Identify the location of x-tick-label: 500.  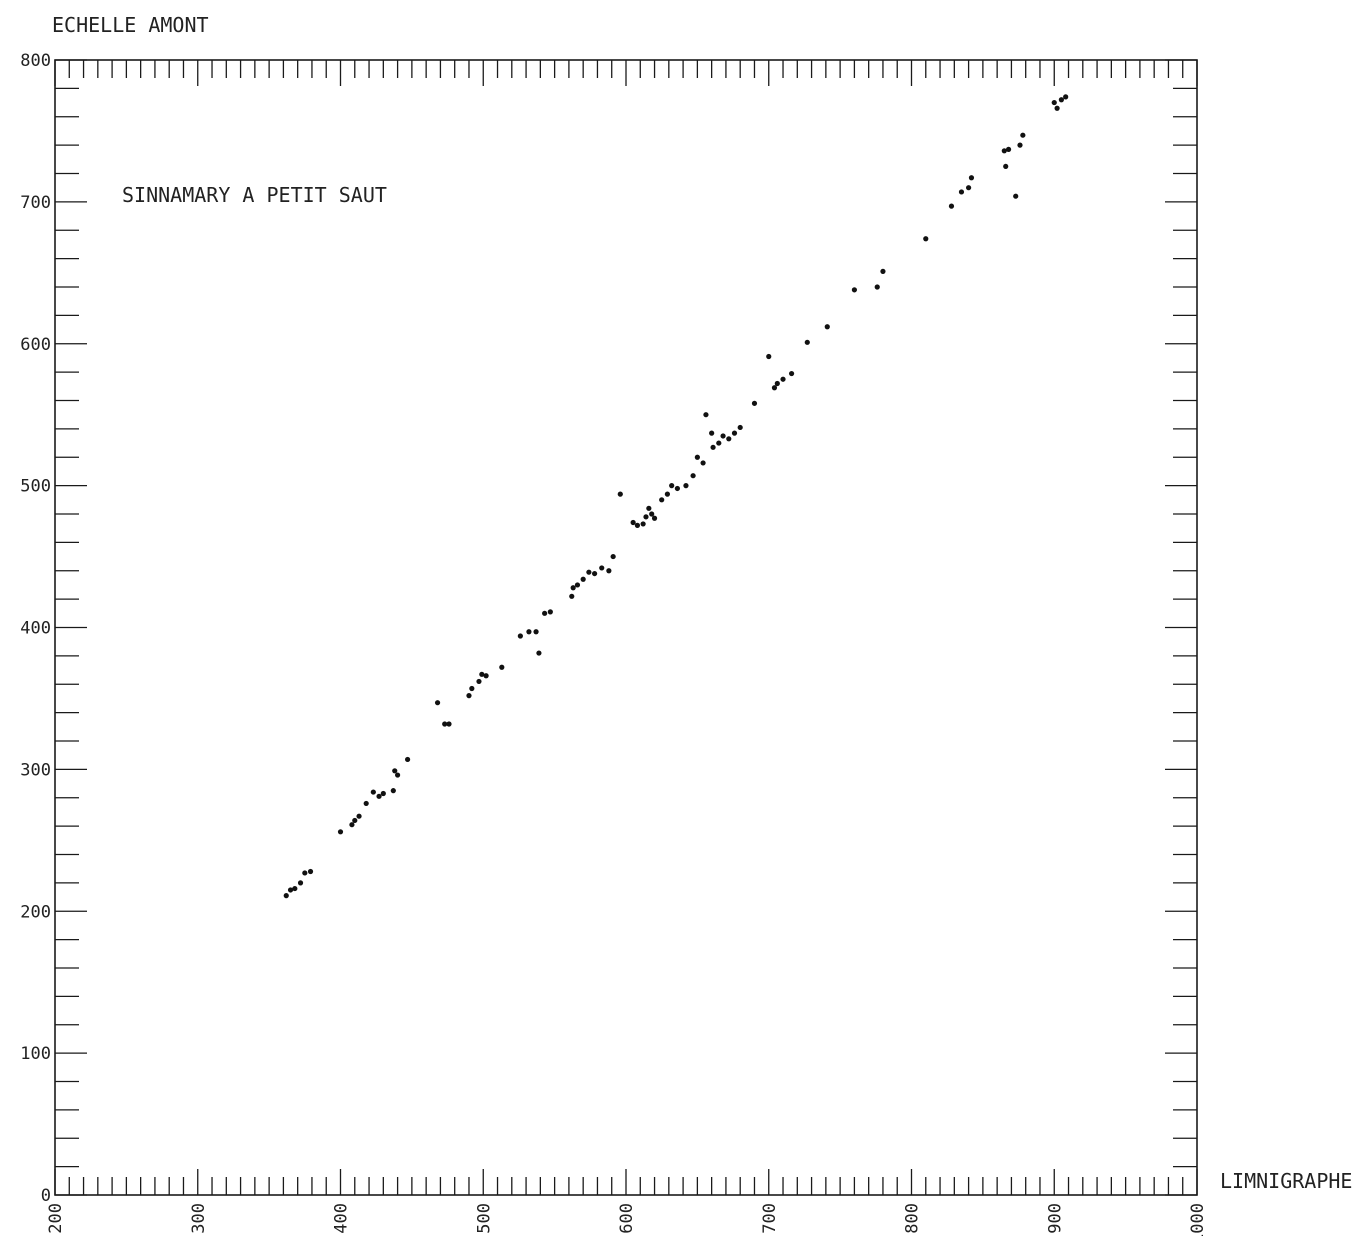
(484, 1218).